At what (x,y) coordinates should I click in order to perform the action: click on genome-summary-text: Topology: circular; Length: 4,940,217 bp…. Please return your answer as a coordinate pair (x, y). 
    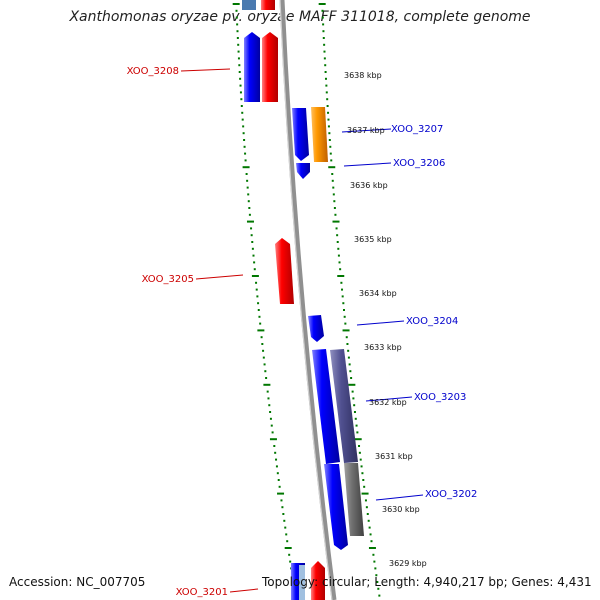
    Looking at the image, I should click on (427, 582).